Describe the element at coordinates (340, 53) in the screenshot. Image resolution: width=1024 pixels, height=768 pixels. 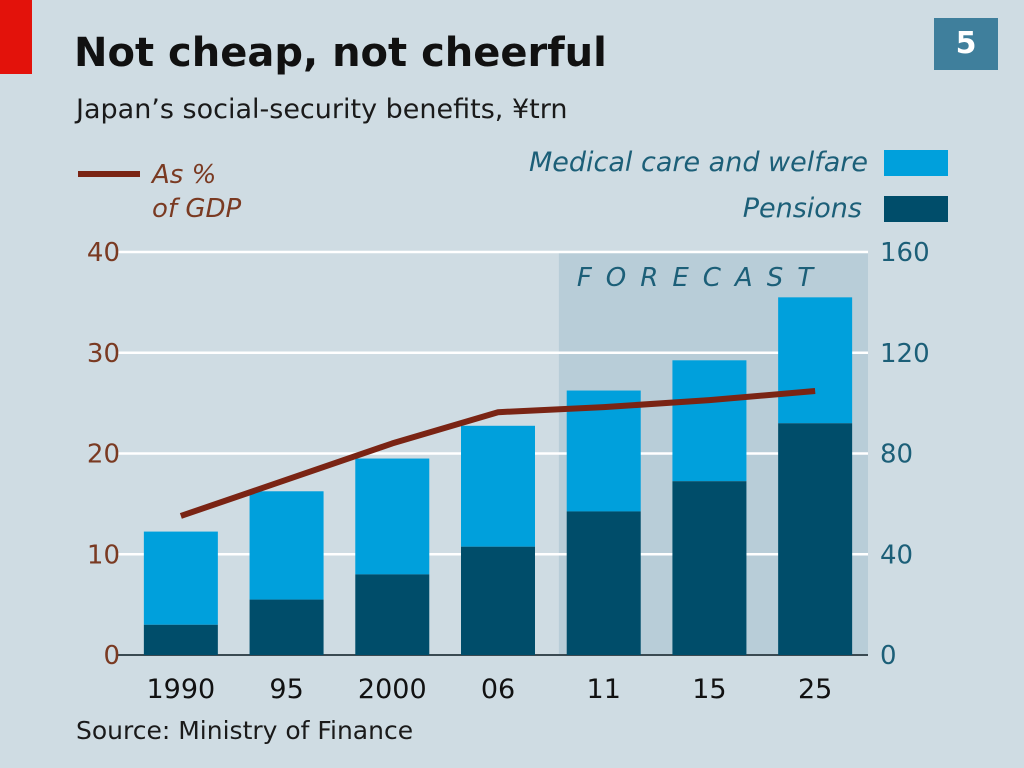
I see `chart-title: Not cheap, not cheerful` at that location.